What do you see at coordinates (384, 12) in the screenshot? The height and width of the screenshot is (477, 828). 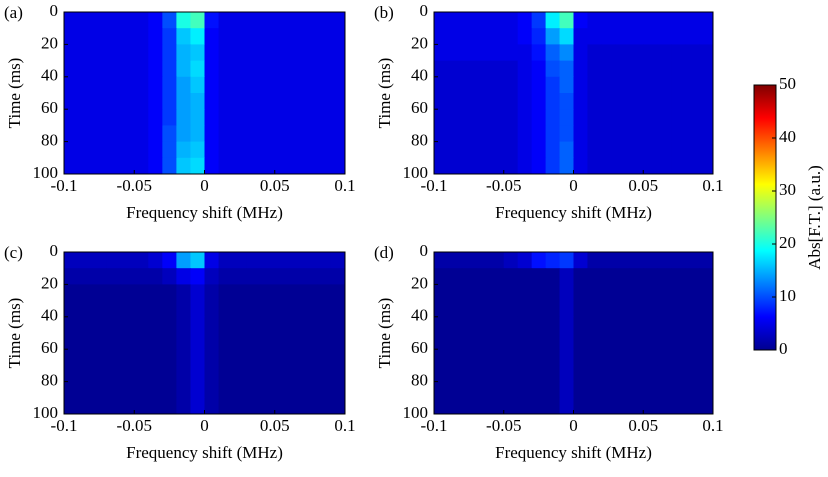 I see `panel-label: (b)` at bounding box center [384, 12].